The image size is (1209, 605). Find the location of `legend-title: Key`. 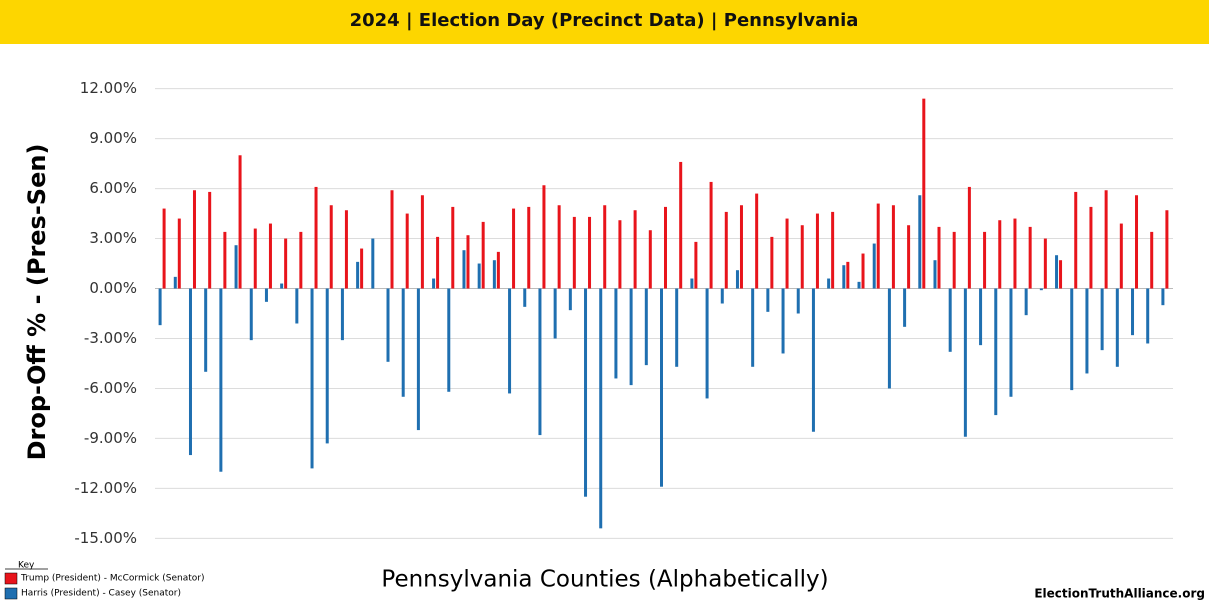

legend-title: Key is located at coordinates (26, 566).